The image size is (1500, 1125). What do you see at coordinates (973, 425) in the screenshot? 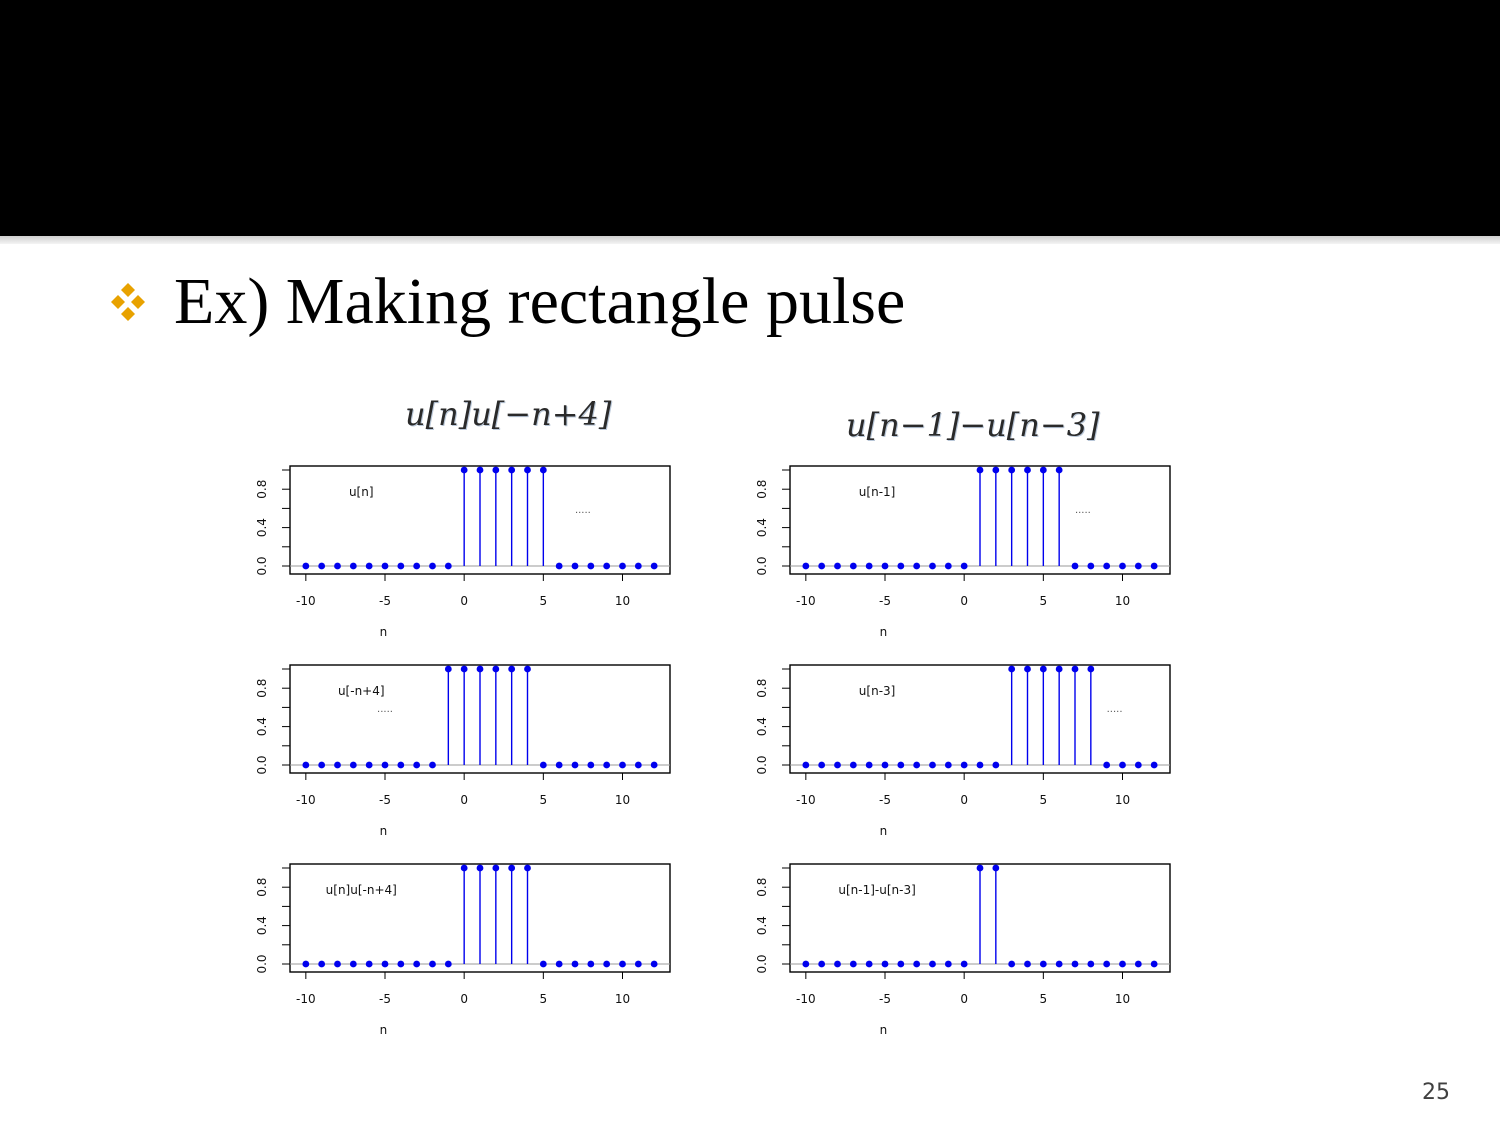
I see `formula-right: u[n−1]−u[n−3]` at bounding box center [973, 425].